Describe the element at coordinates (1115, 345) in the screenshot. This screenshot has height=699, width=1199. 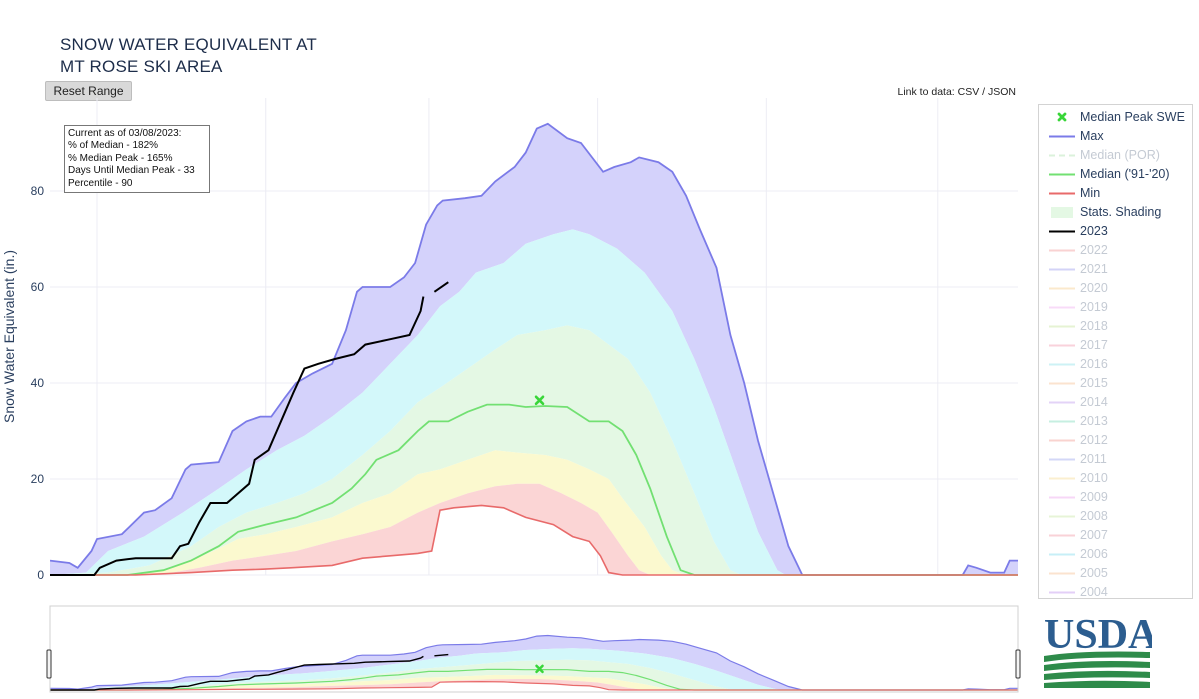
I see `legend-item: 2017` at that location.